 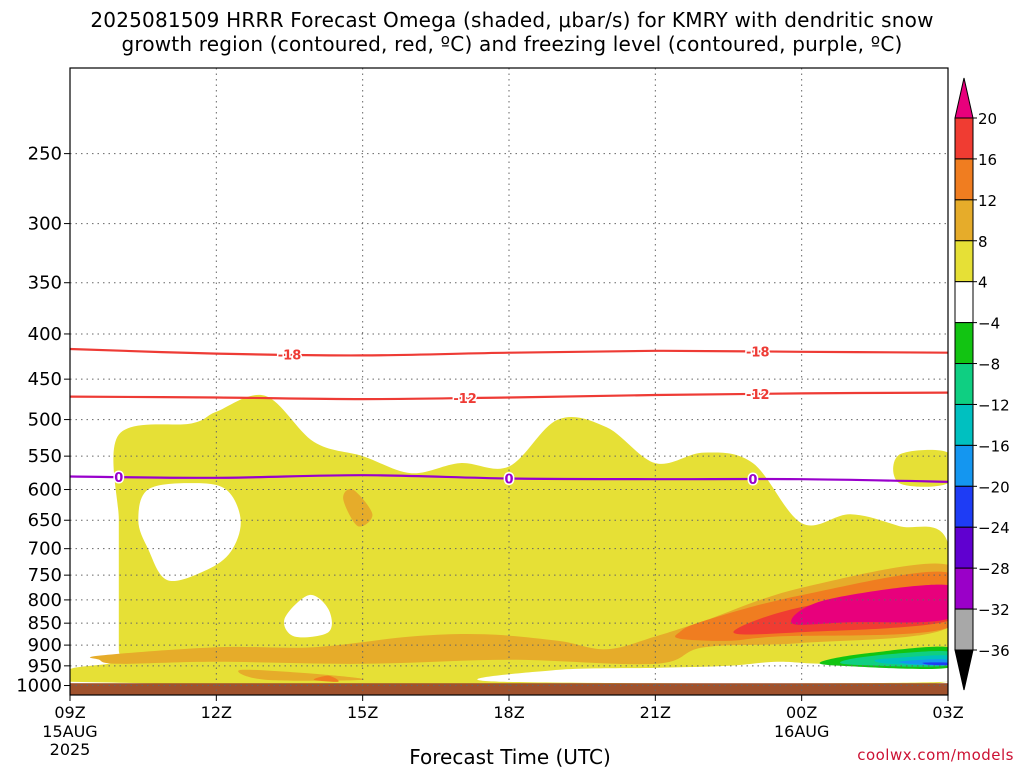 I want to click on x-tick-label: 18Z, so click(x=508, y=712).